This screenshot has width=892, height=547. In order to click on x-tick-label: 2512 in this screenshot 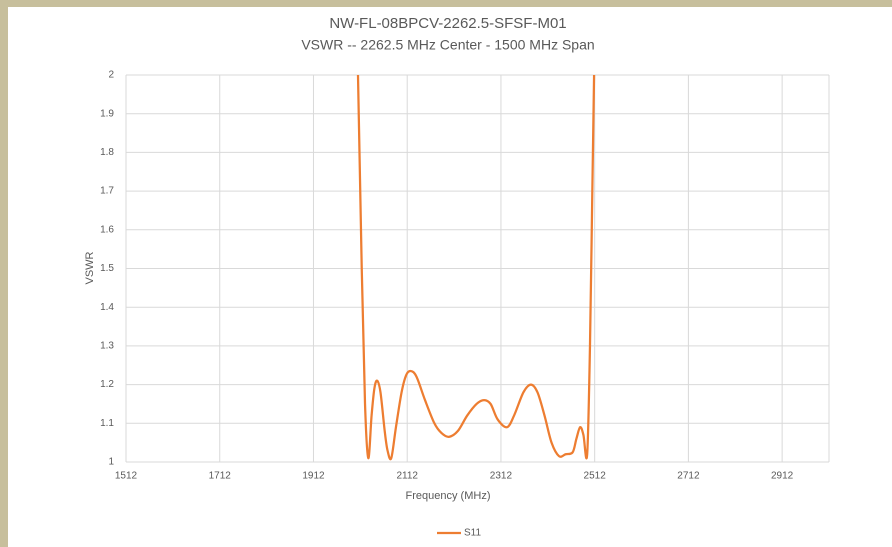, I will do `click(595, 476)`.